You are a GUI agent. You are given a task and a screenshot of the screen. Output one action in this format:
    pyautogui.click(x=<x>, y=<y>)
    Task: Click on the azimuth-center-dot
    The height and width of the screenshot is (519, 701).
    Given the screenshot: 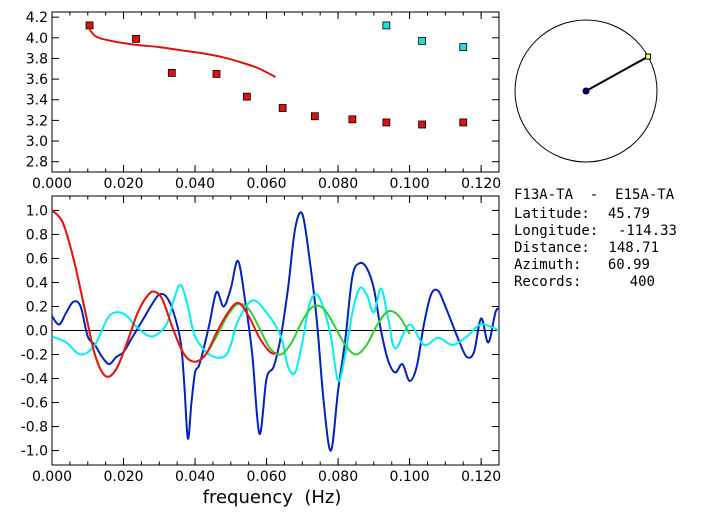 What is the action you would take?
    pyautogui.click(x=586, y=91)
    